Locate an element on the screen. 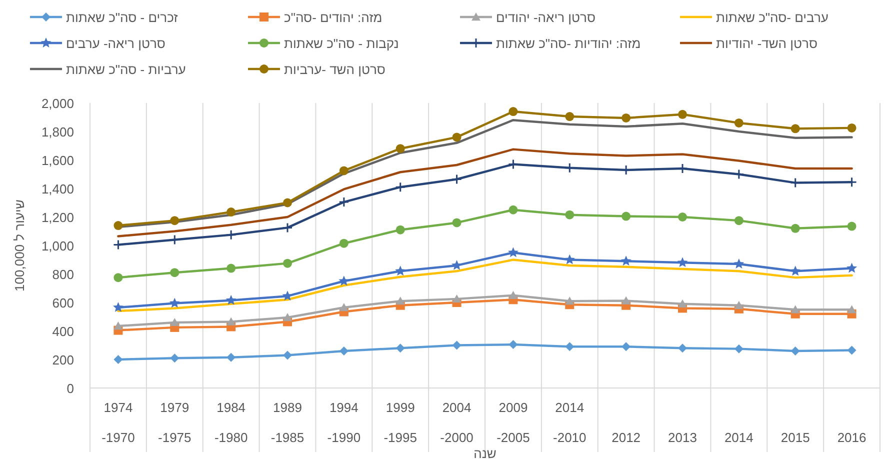 This screenshot has height=459, width=890. y-tick-label: 0 is located at coordinates (70, 388).